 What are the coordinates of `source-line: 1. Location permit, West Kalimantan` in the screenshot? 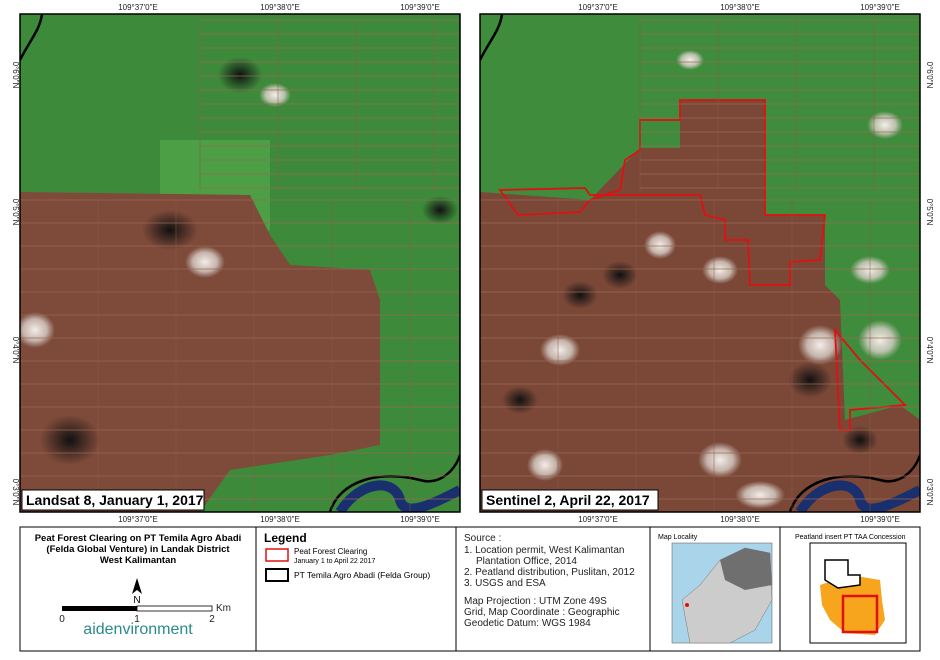 It's located at (544, 550).